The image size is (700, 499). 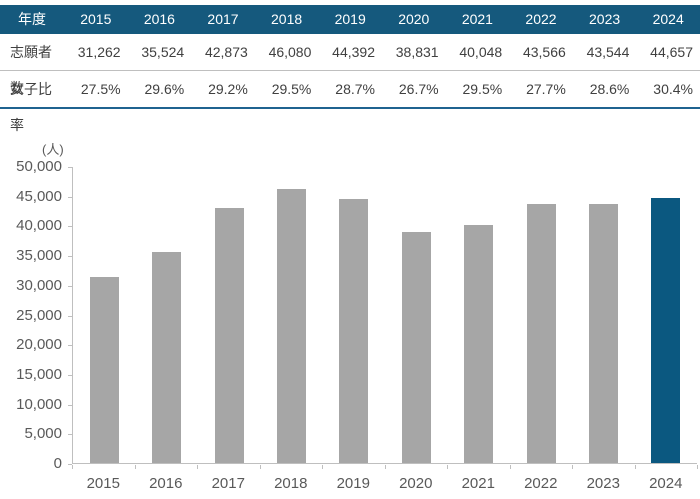 What do you see at coordinates (226, 52) in the screenshot?
I see `value-cell: 42,873` at bounding box center [226, 52].